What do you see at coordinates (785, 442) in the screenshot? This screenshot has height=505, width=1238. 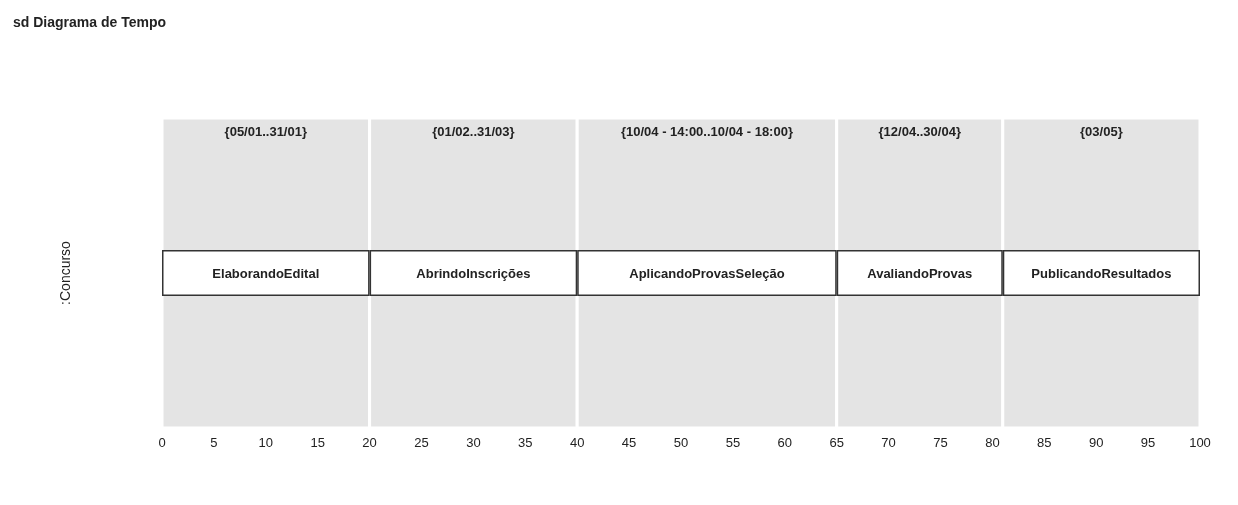 I see `x-tick-label: 60` at bounding box center [785, 442].